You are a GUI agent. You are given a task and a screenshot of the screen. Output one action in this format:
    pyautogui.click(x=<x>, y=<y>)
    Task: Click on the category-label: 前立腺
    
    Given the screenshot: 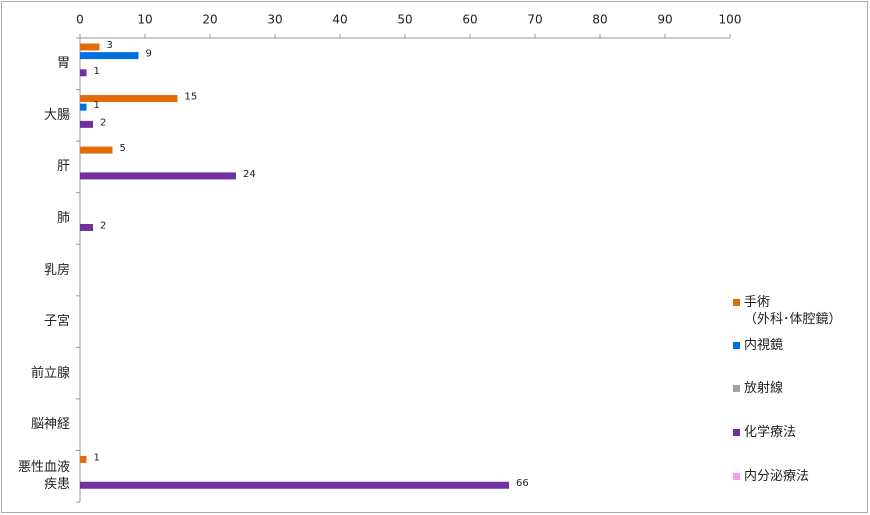 What is the action you would take?
    pyautogui.click(x=50, y=373)
    